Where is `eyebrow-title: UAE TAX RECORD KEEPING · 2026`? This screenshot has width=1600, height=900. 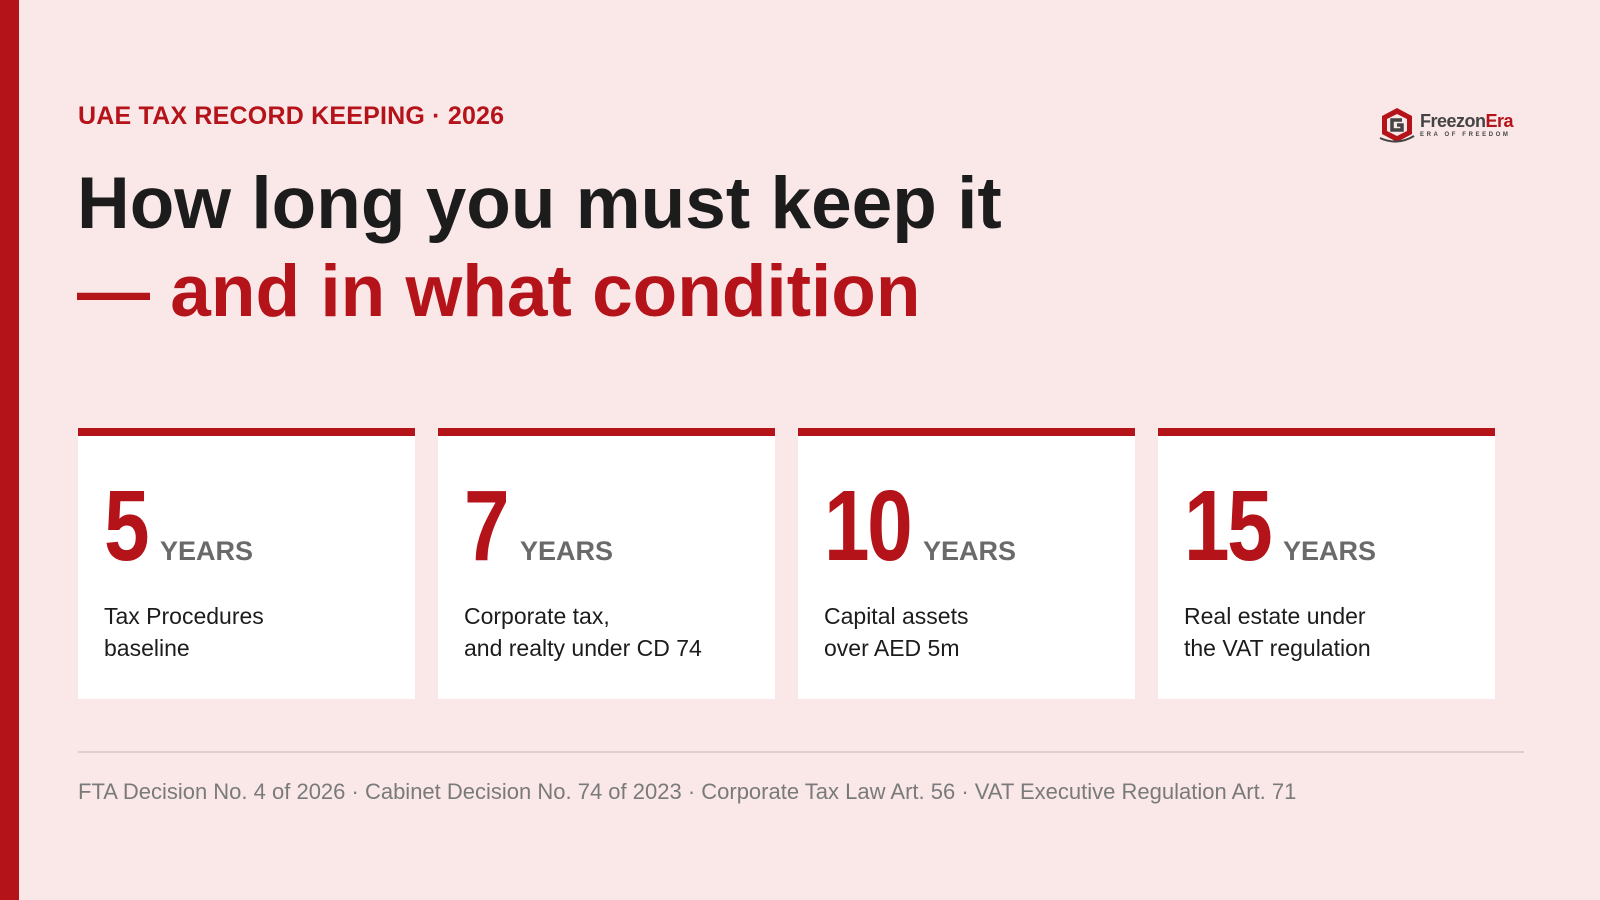
eyebrow-title: UAE TAX RECORD KEEPING · 2026 is located at coordinates (291, 116).